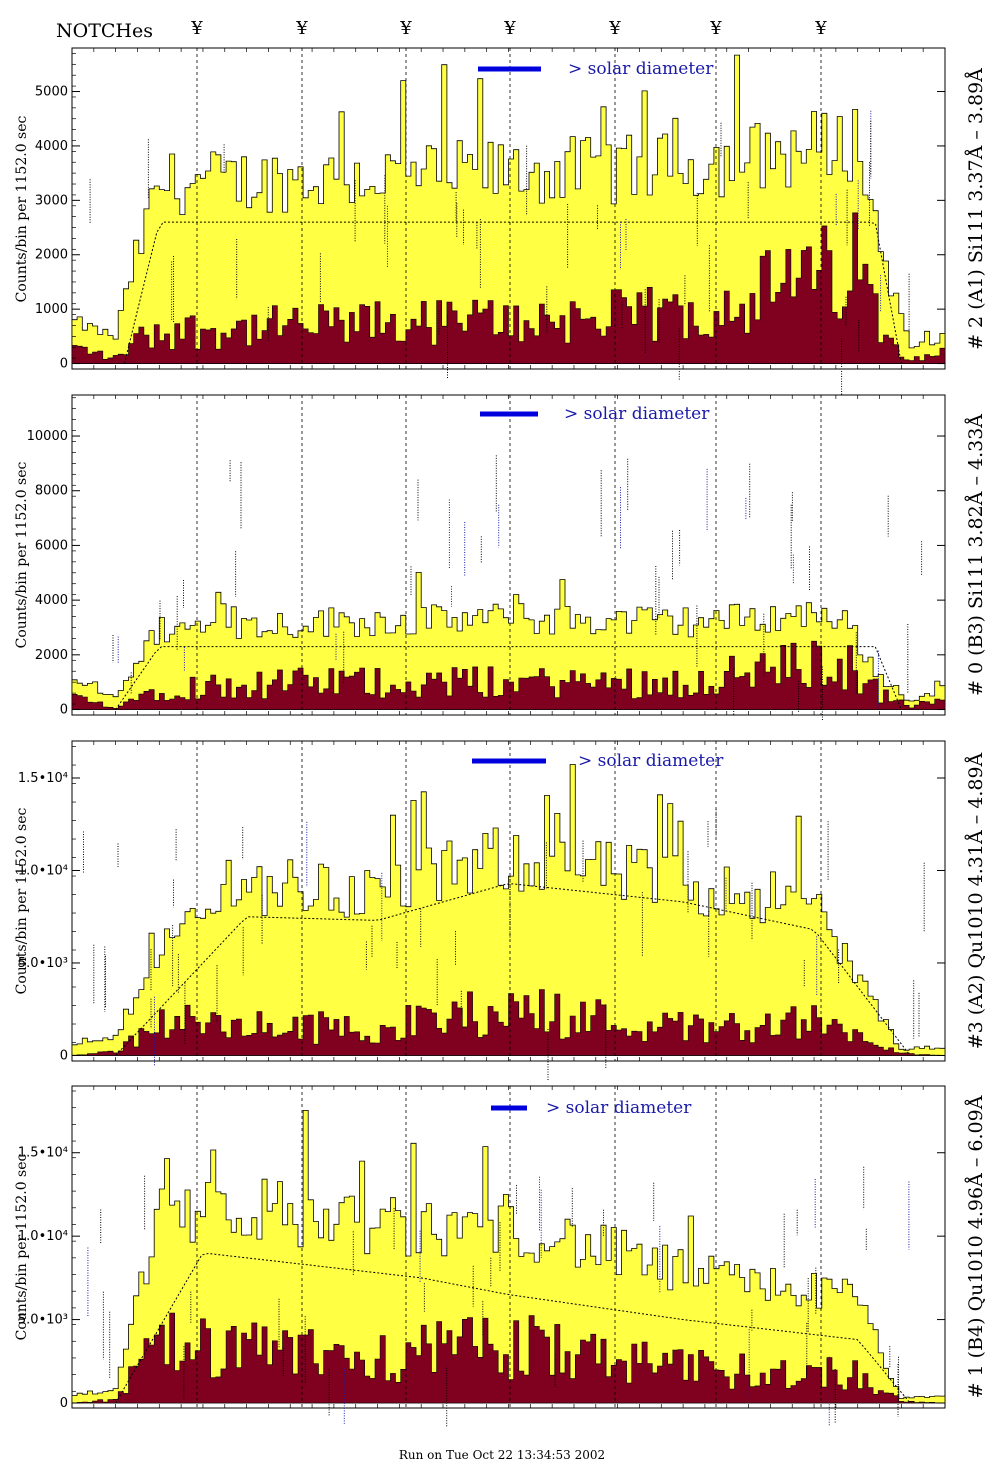 This screenshot has width=1004, height=1476. What do you see at coordinates (51, 92) in the screenshot?
I see `y-tick-label: 5000` at bounding box center [51, 92].